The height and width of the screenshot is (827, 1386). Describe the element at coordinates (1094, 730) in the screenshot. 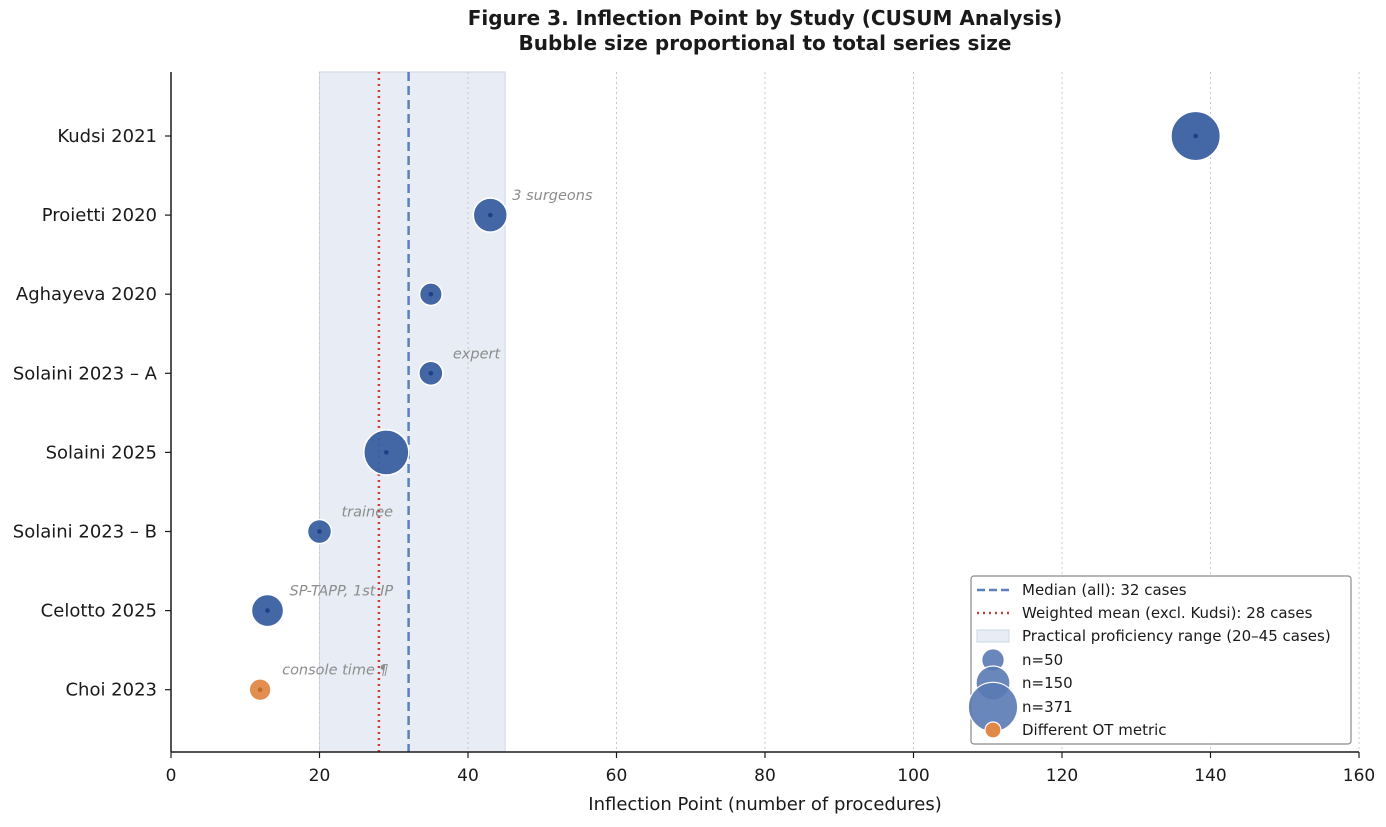

I see `legend-label: Different OT metric` at that location.